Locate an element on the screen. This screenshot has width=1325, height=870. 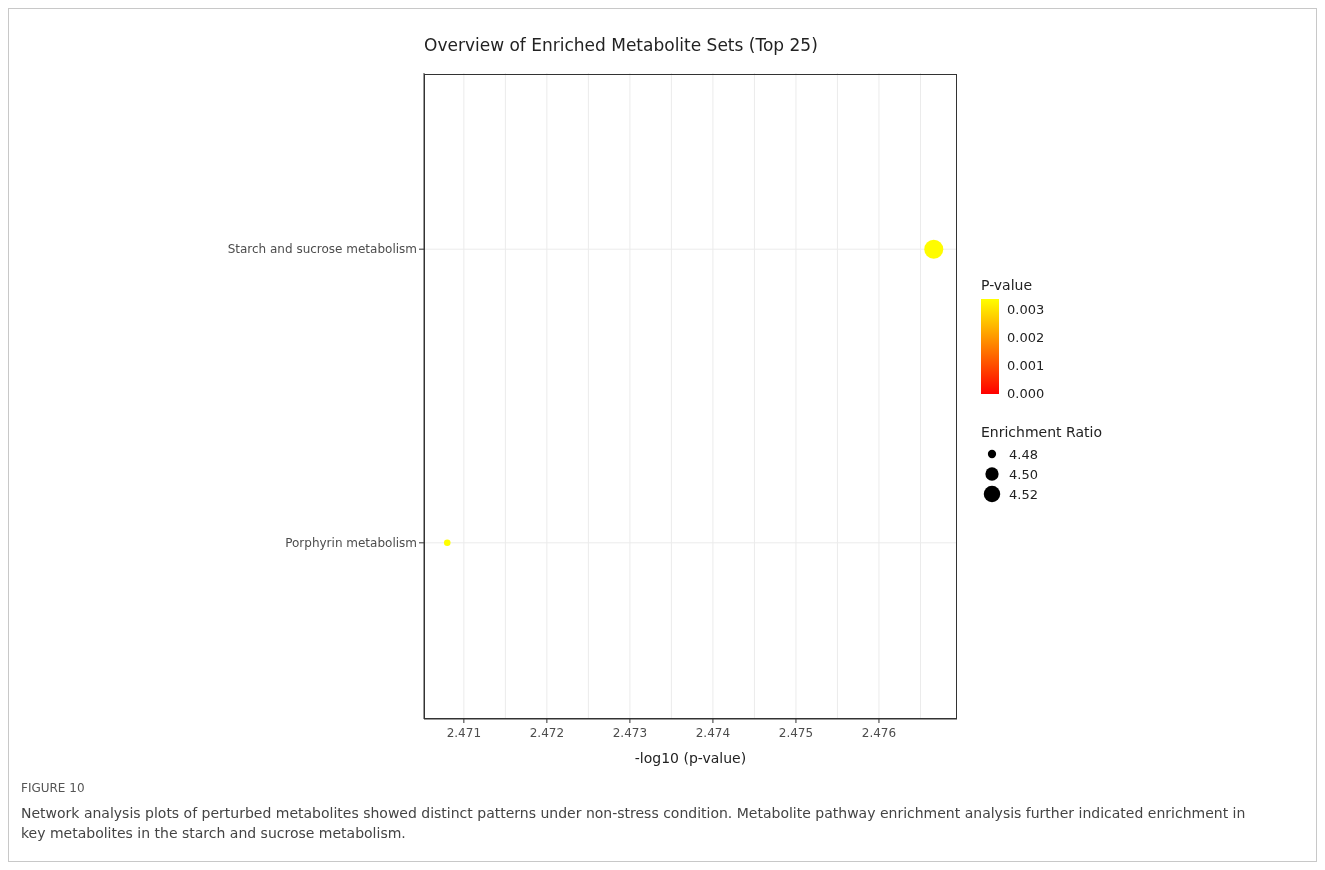
color-bar-label: 0.002 is located at coordinates (1026, 337).